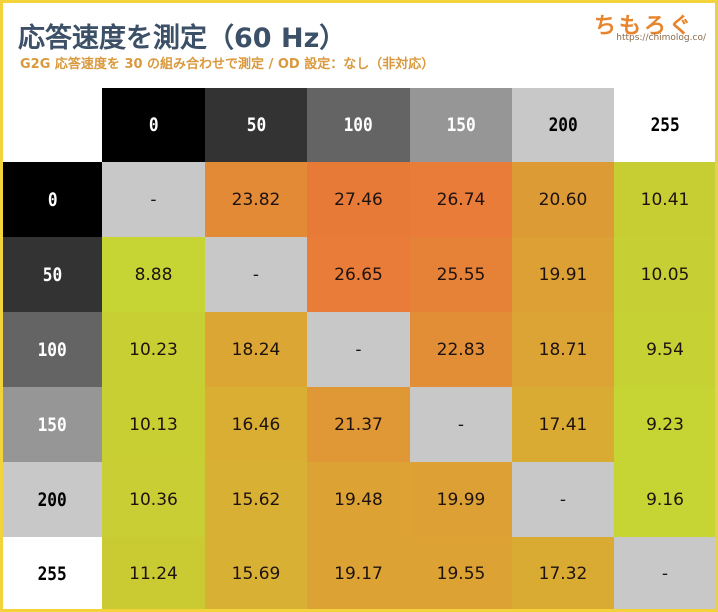  What do you see at coordinates (461, 349) in the screenshot?
I see `heatmap-cell: 22.83` at bounding box center [461, 349].